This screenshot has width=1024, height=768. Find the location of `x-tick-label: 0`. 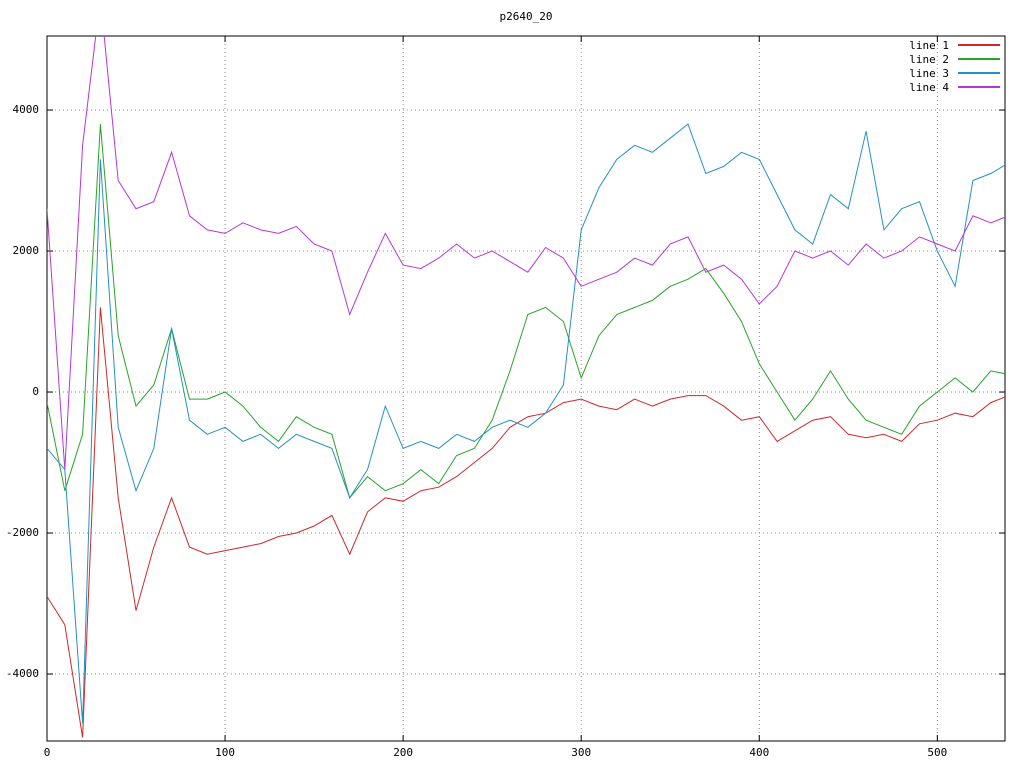

x-tick-label: 0 is located at coordinates (47, 752).